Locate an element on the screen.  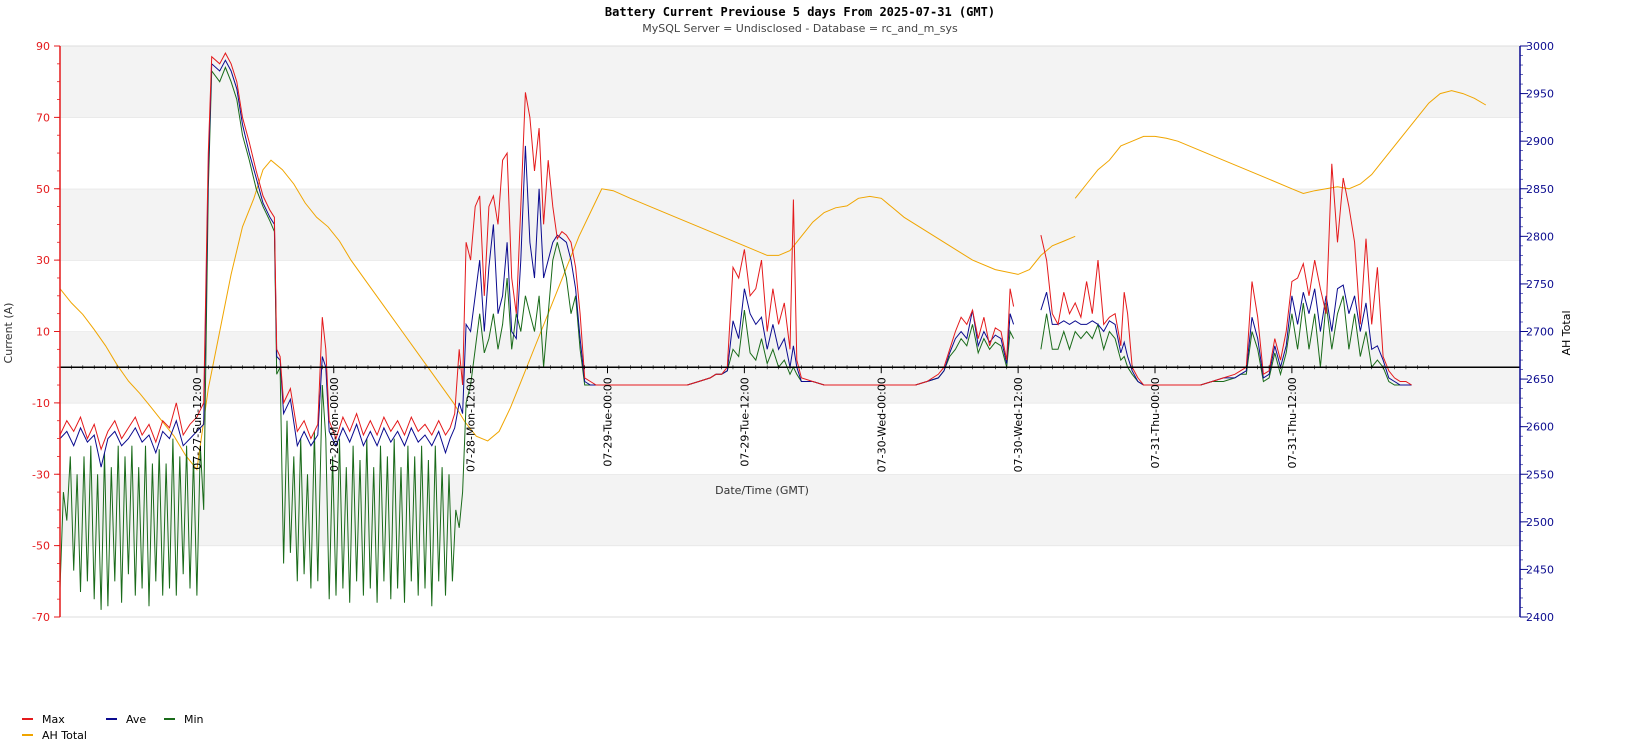
y2-tick-label: 2600 is located at coordinates (1540, 427).